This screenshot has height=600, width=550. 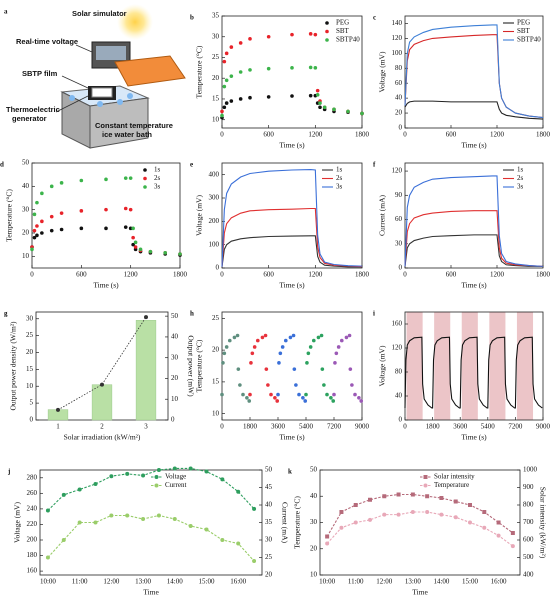 What do you see at coordinates (399, 195) in the screenshot?
I see `y-tick-label: 90` at bounding box center [399, 195].